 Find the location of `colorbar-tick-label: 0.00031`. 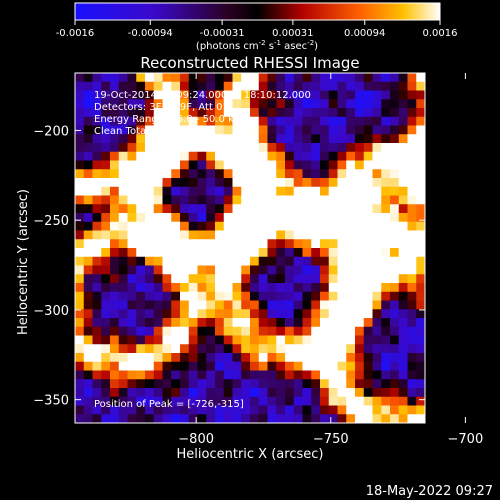

colorbar-tick-label: 0.00031 is located at coordinates (292, 33).